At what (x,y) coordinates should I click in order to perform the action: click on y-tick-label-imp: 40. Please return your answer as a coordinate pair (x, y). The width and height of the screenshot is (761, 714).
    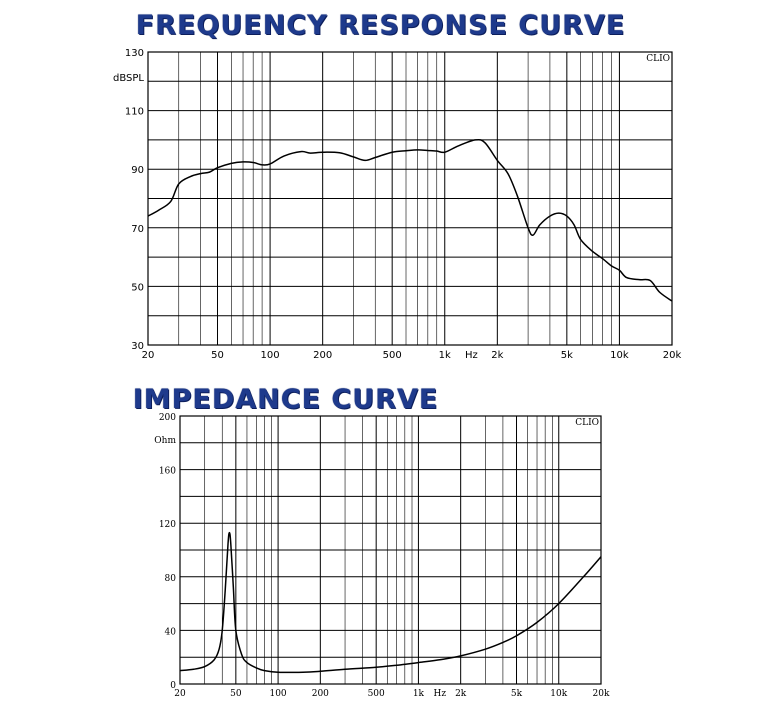
    Looking at the image, I should click on (171, 632).